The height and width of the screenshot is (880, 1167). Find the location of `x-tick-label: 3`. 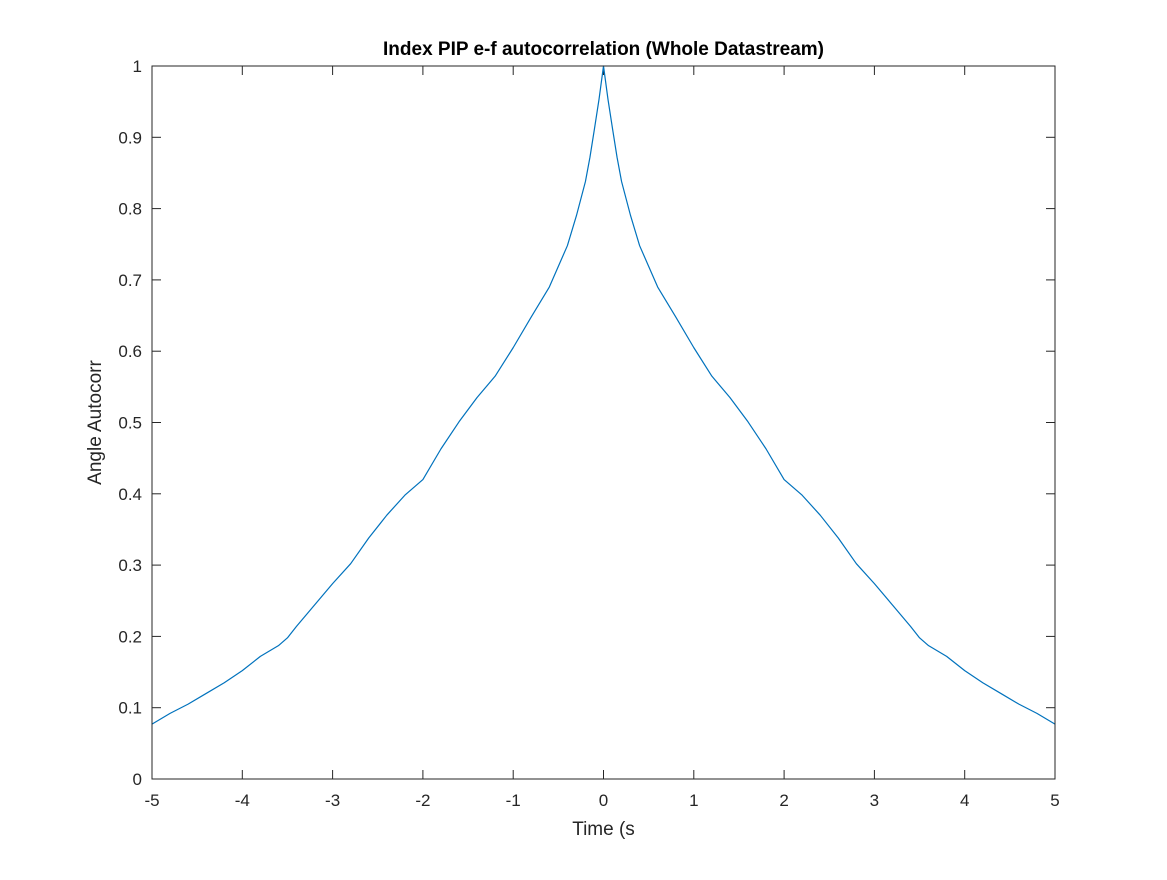

x-tick-label: 3 is located at coordinates (874, 800).